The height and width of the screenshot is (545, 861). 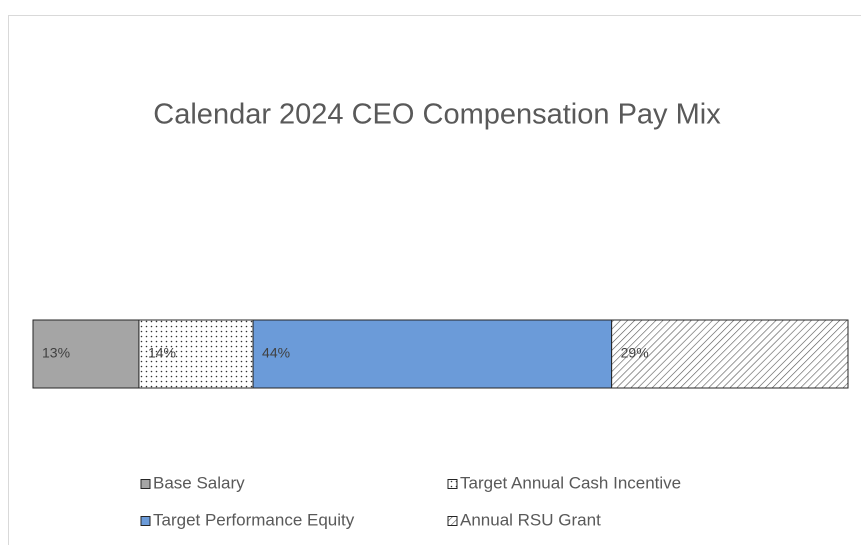 I want to click on data-label: 44%, so click(x=276, y=353).